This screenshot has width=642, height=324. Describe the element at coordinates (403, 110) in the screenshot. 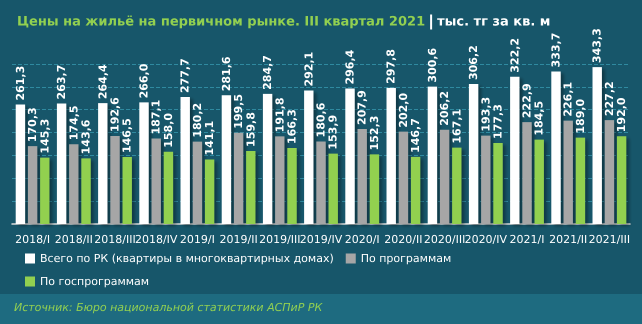

I see `data-label: 202,0` at that location.